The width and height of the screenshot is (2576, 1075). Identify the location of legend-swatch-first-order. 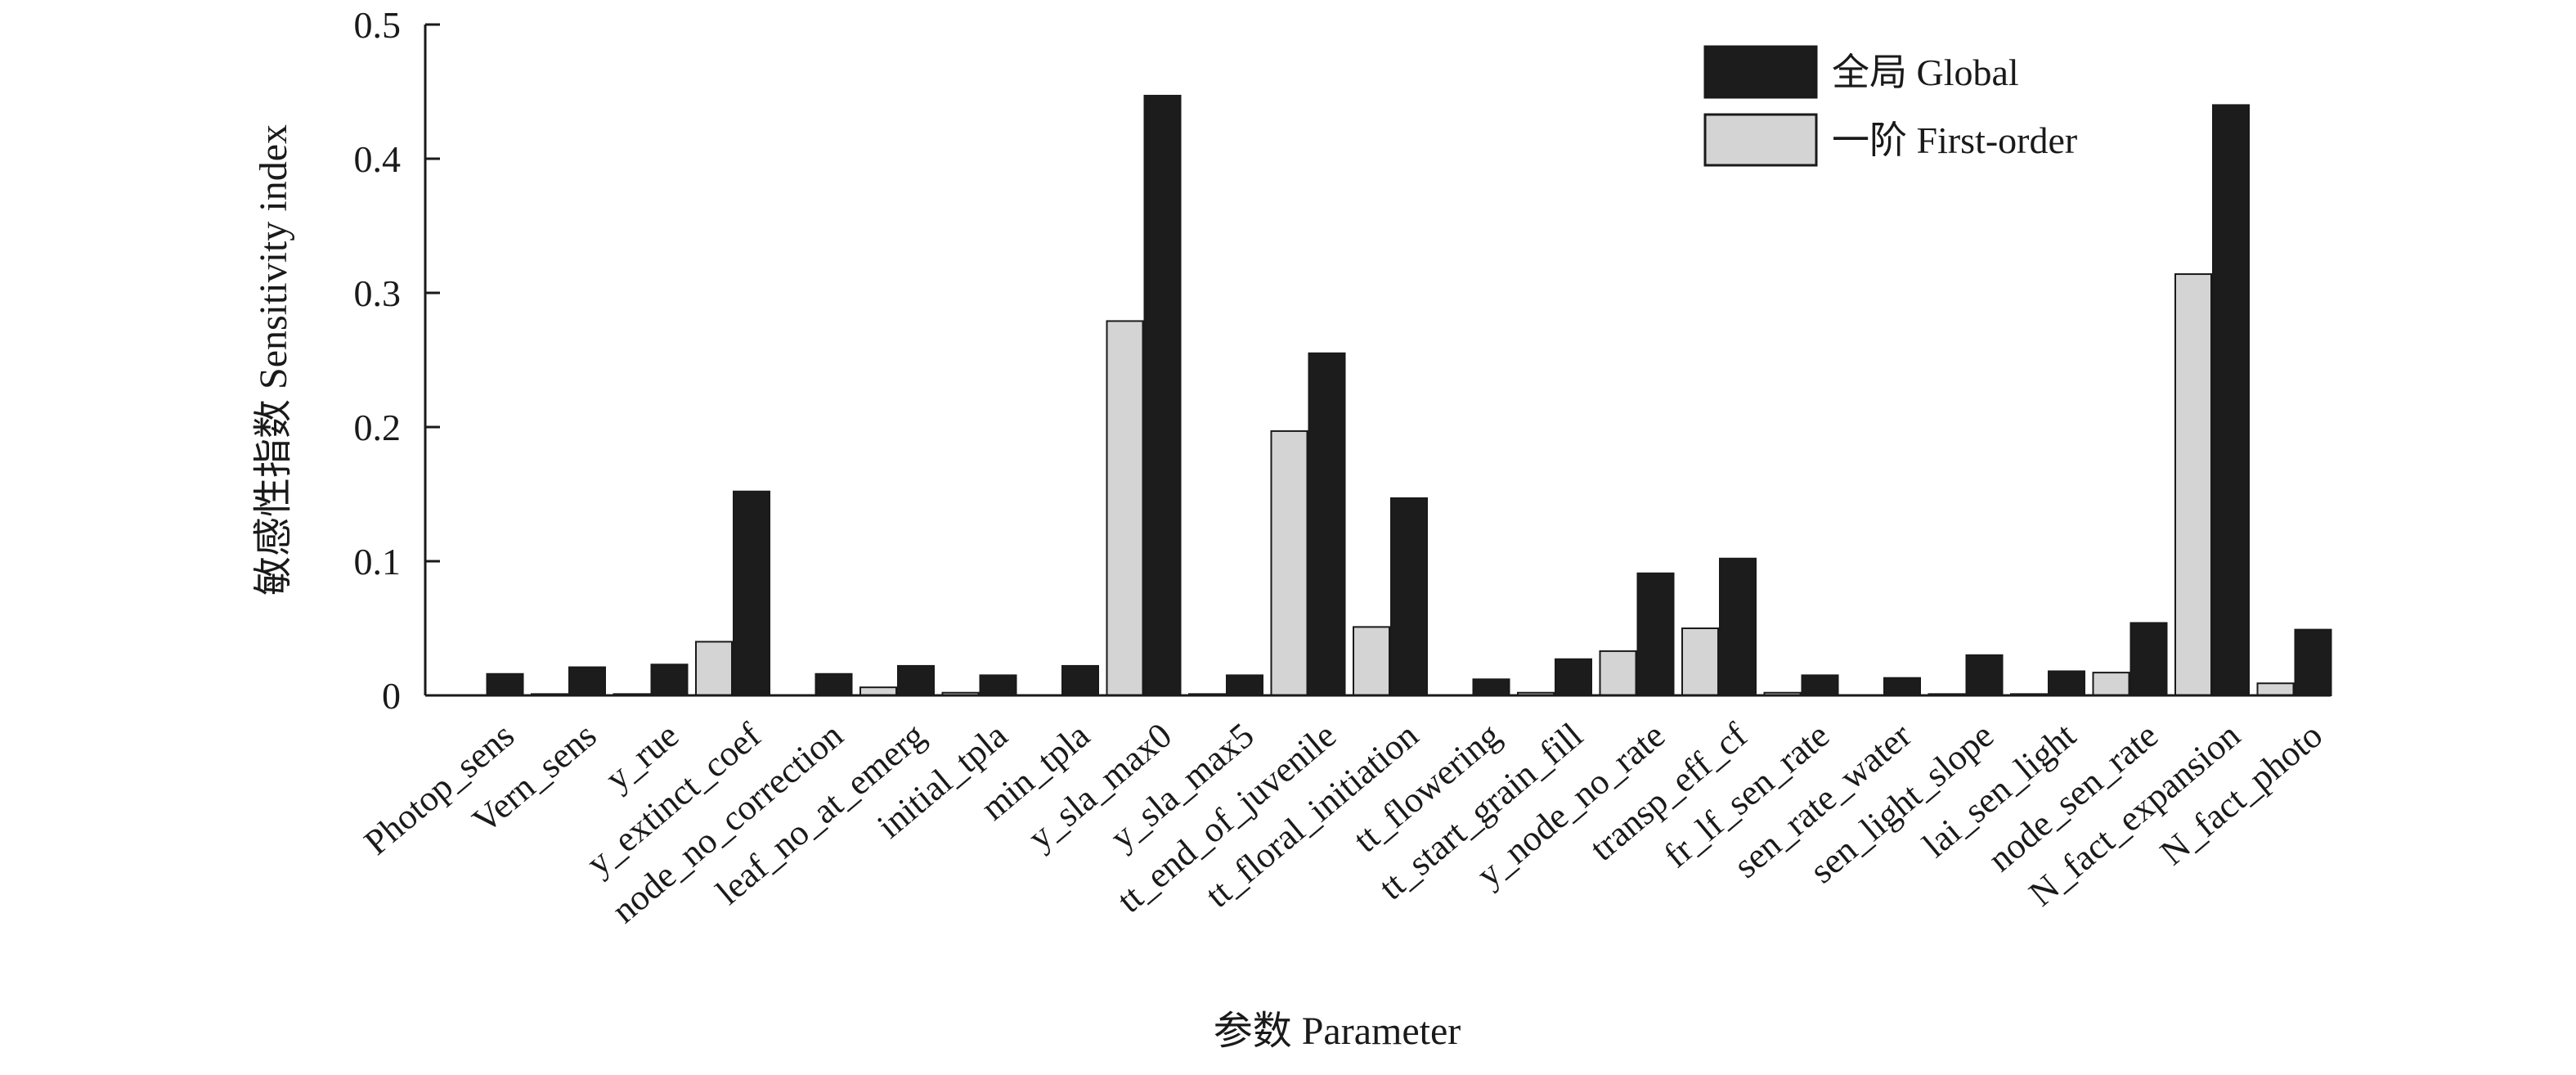
(1760, 140).